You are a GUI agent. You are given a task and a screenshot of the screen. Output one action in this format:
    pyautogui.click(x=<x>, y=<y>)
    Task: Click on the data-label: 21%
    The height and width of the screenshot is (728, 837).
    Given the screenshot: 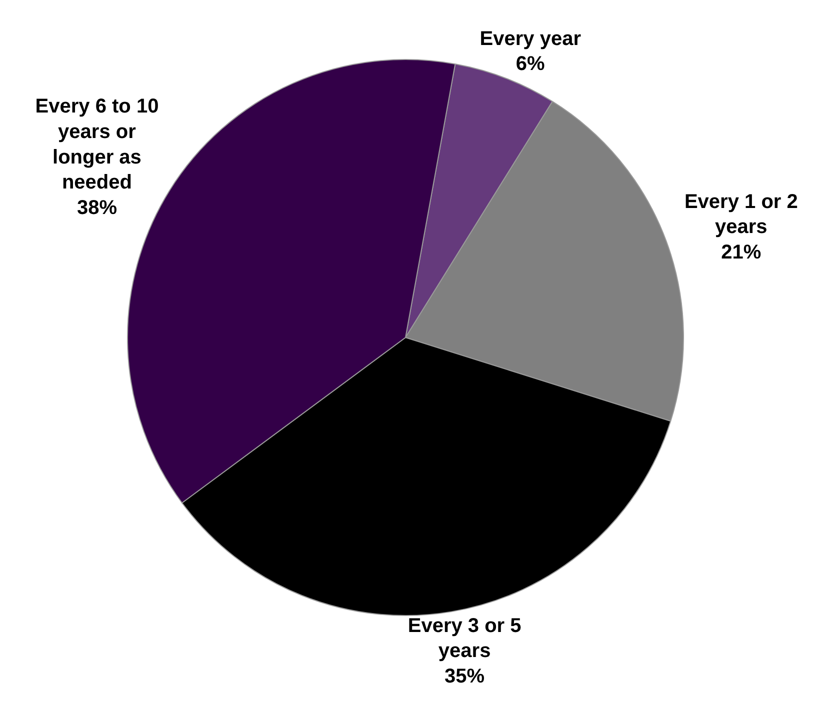 What is the action you would take?
    pyautogui.click(x=741, y=252)
    